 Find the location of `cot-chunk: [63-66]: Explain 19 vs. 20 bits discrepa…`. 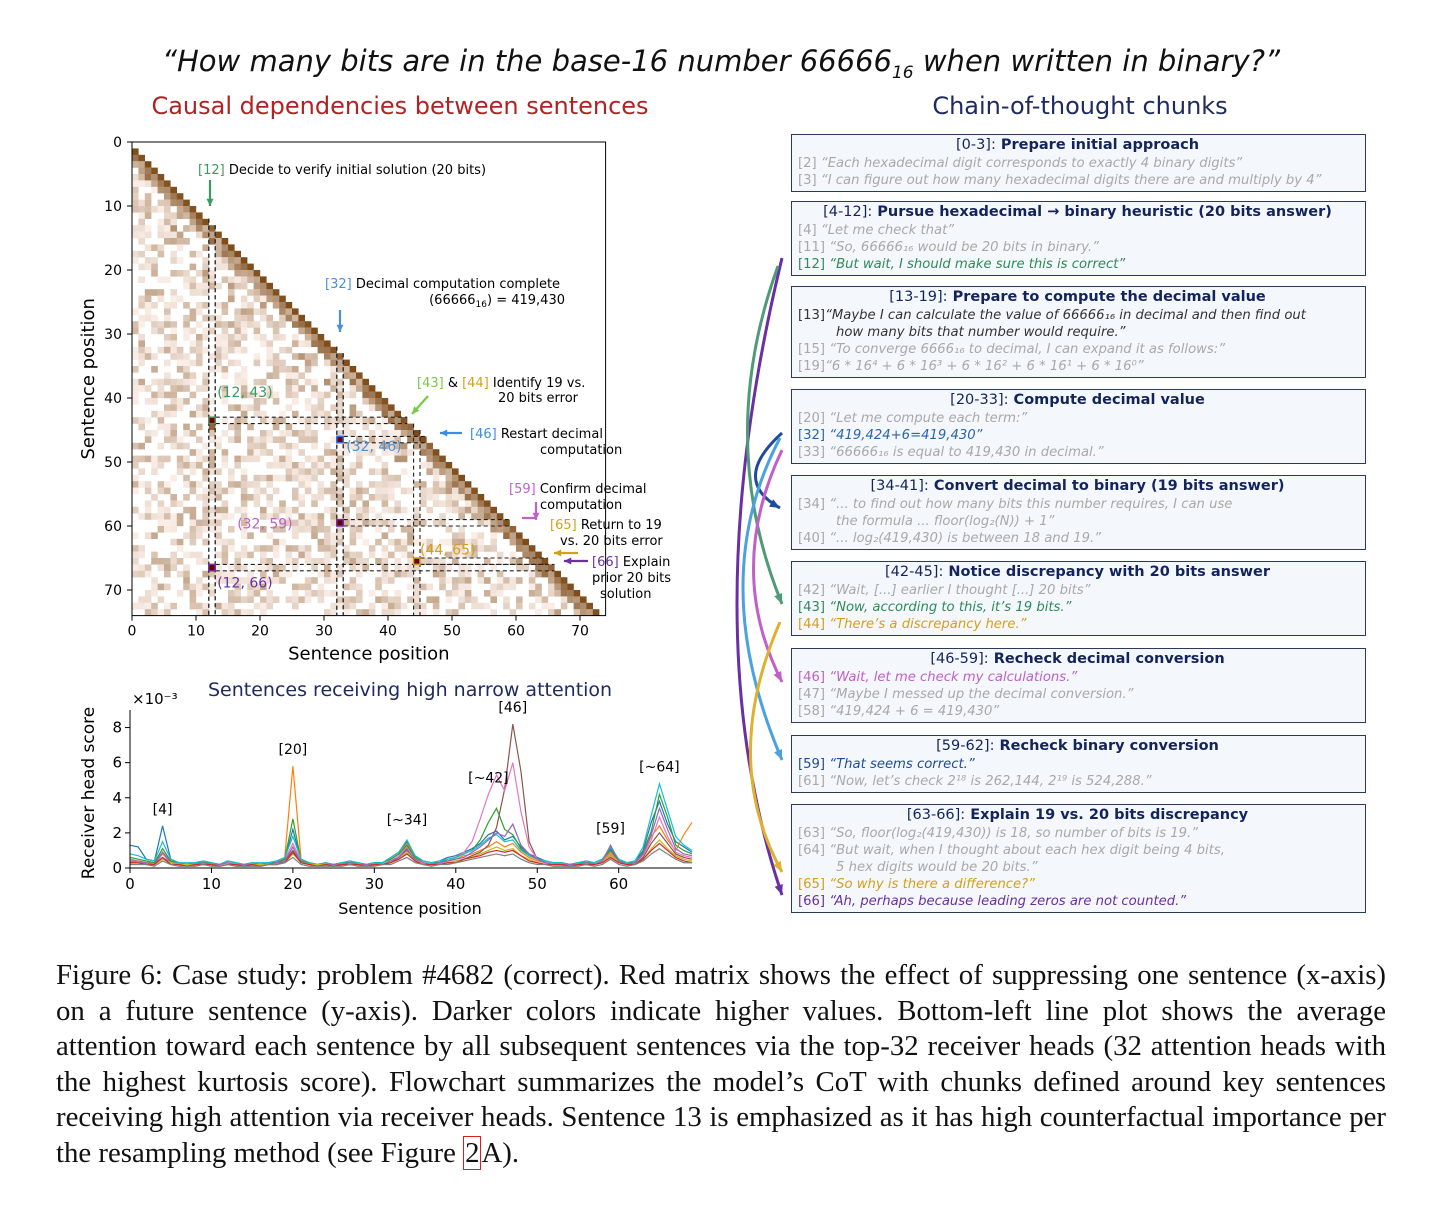

cot-chunk: [63-66]: Explain 19 vs. 20 bits discrepa… is located at coordinates (1078, 858).